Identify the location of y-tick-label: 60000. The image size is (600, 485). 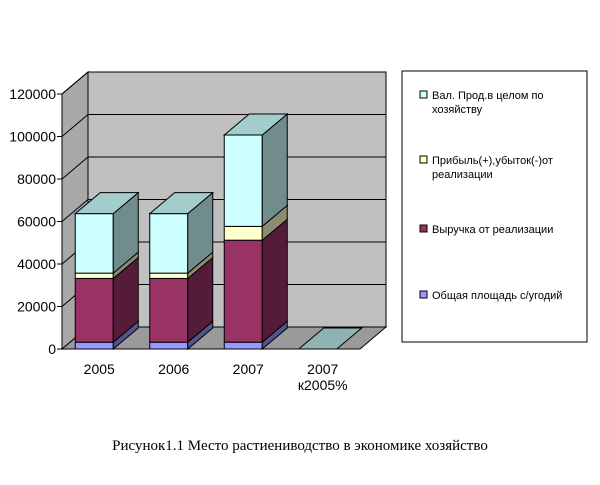
(36, 222).